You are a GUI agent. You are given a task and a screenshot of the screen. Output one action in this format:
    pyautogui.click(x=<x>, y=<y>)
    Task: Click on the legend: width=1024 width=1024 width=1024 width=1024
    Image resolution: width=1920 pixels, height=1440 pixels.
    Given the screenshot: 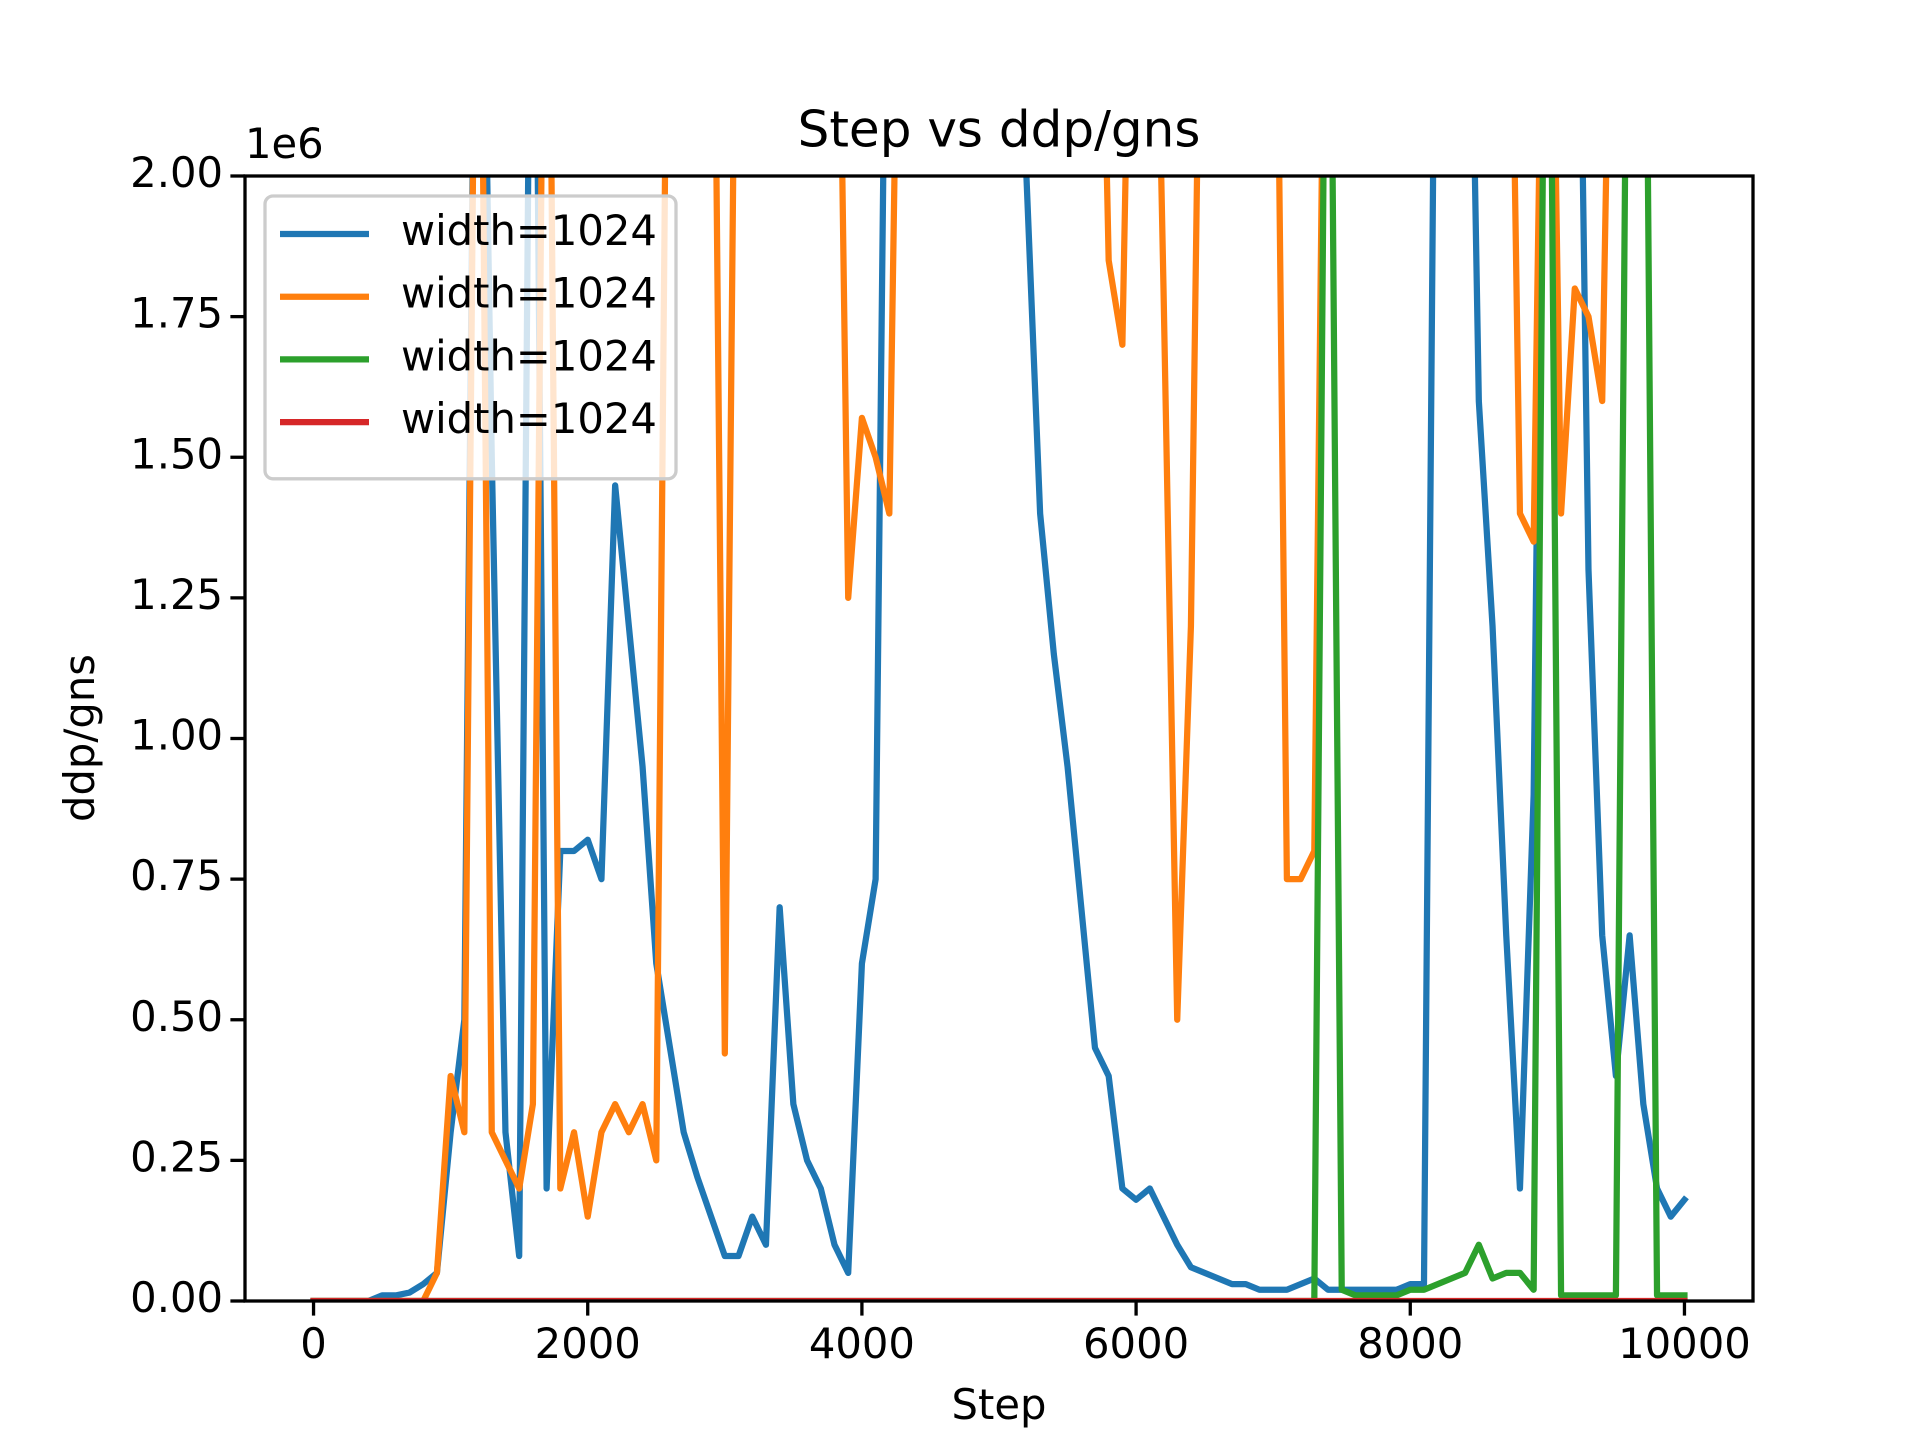 What is the action you would take?
    pyautogui.click(x=470, y=337)
    